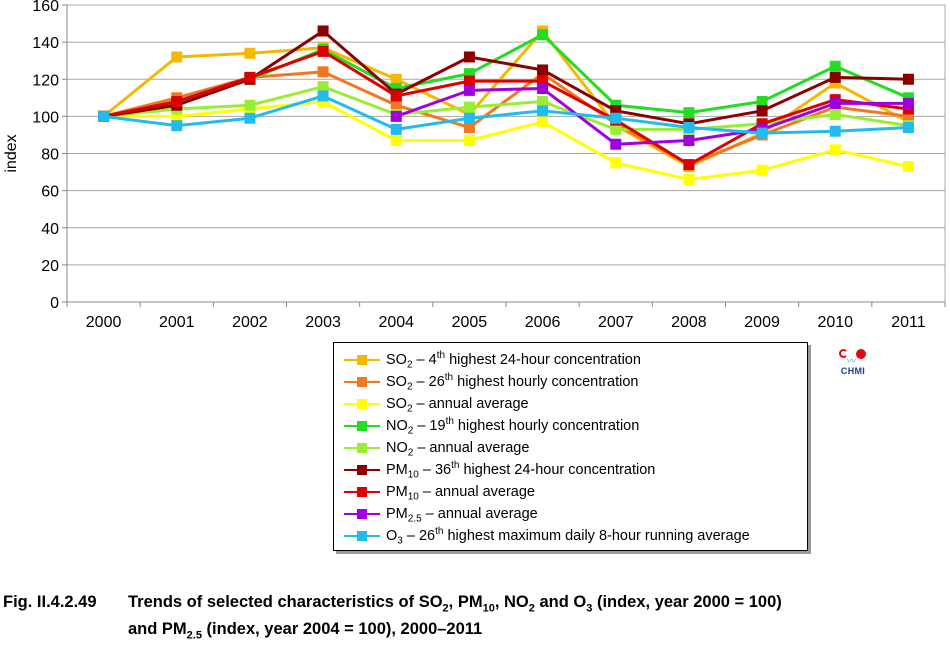 This screenshot has height=647, width=950. I want to click on y-axis-title: index, so click(11, 153).